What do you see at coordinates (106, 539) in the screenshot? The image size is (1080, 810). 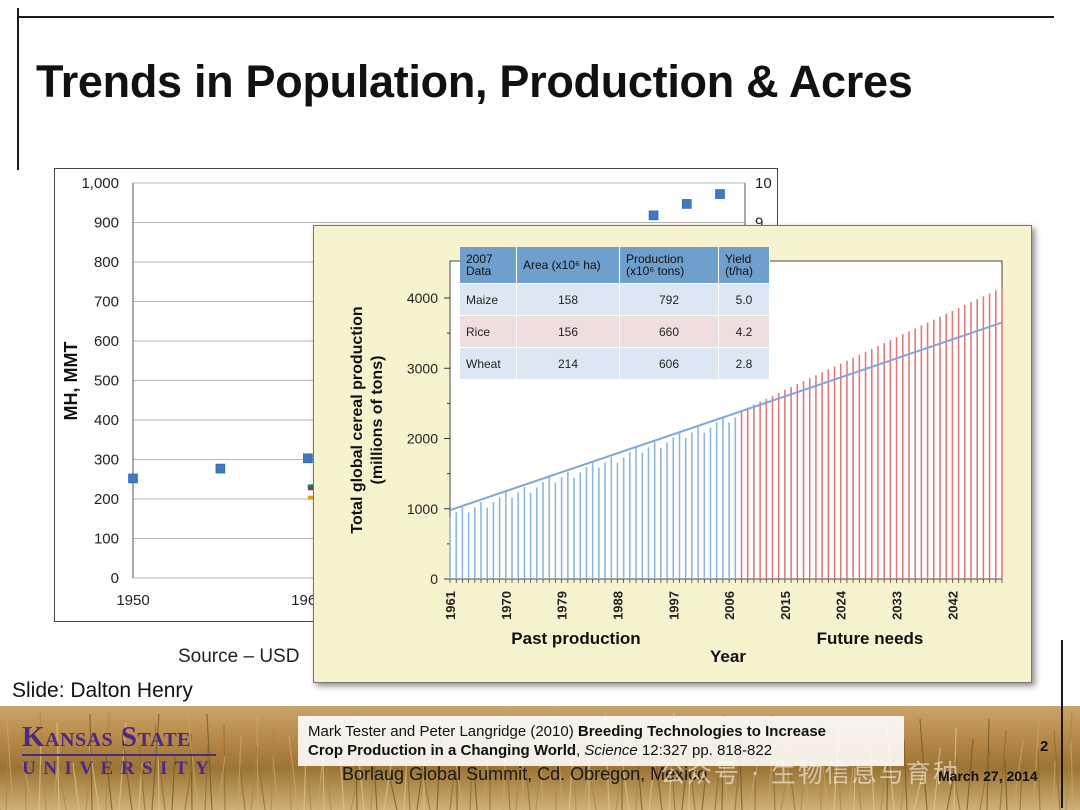 I see `y-tick-label: 100` at bounding box center [106, 539].